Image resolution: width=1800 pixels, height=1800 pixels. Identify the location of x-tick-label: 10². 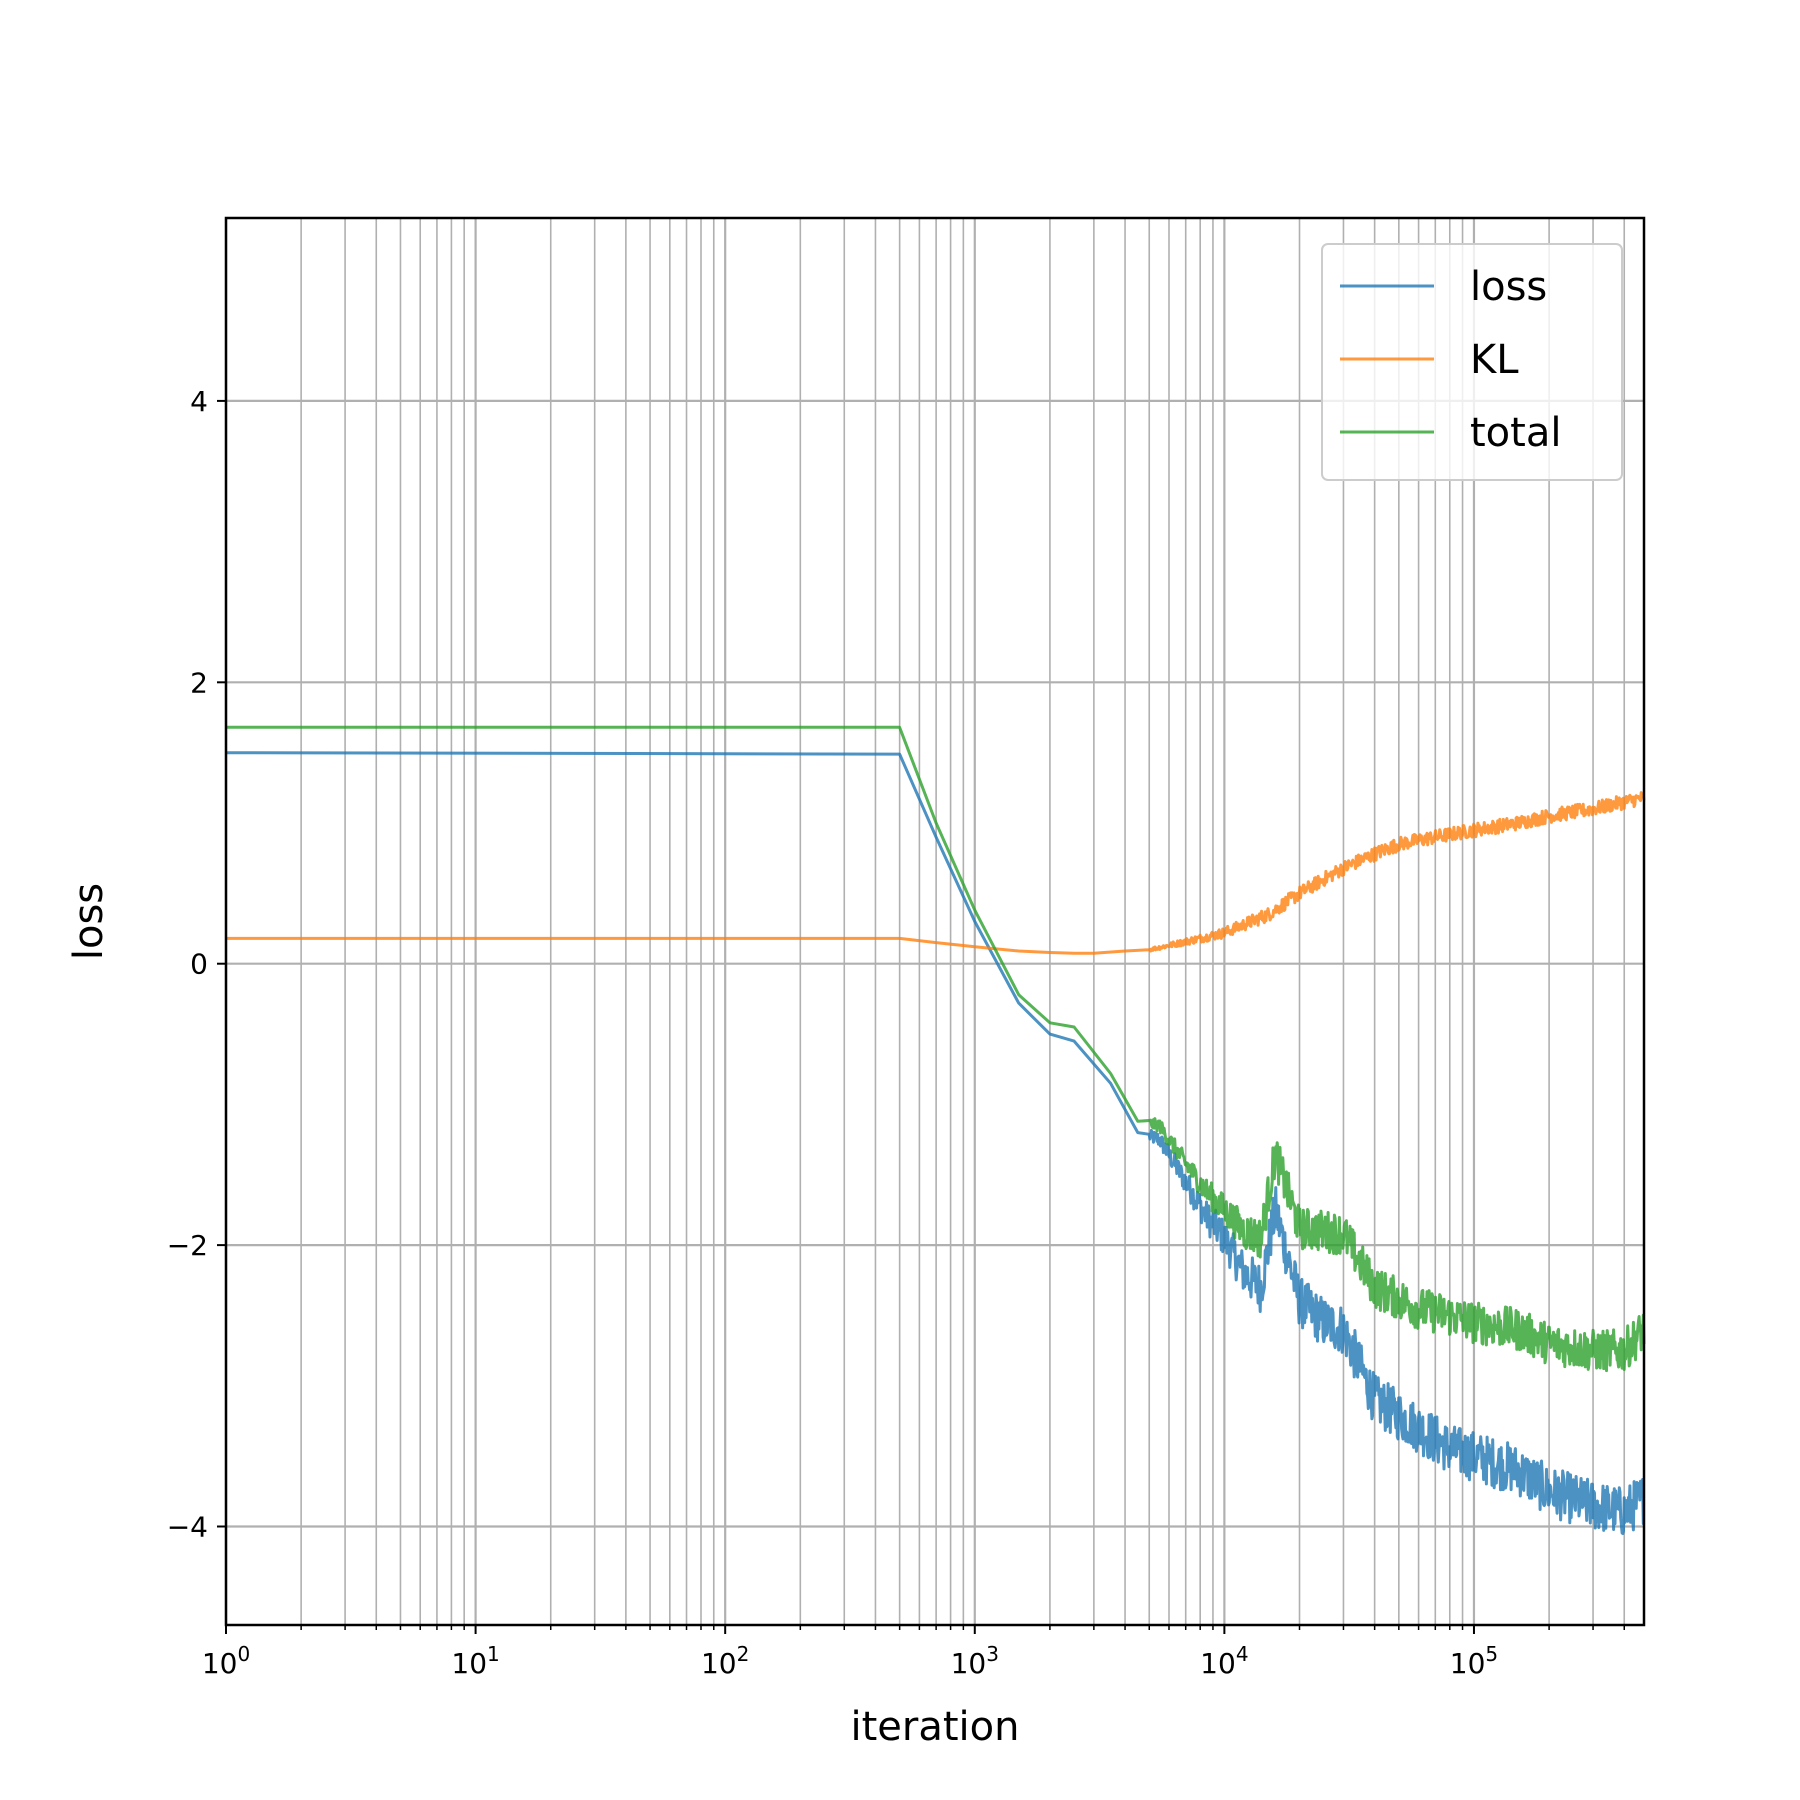
(725, 1661).